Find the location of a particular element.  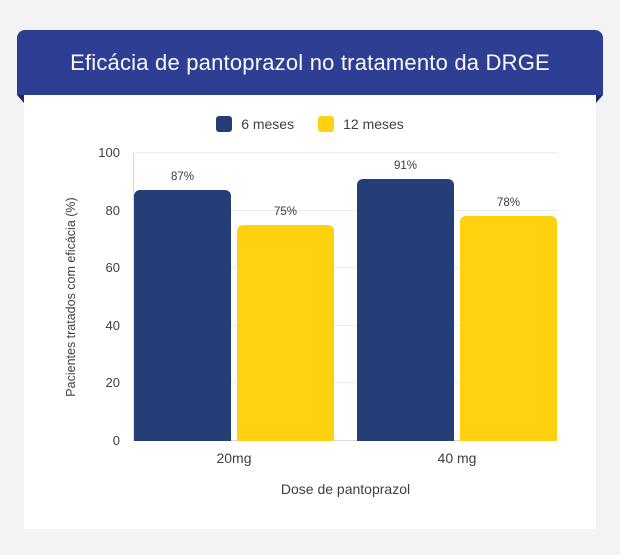

chart-legend: 6 meses 12 meses is located at coordinates (310, 124).